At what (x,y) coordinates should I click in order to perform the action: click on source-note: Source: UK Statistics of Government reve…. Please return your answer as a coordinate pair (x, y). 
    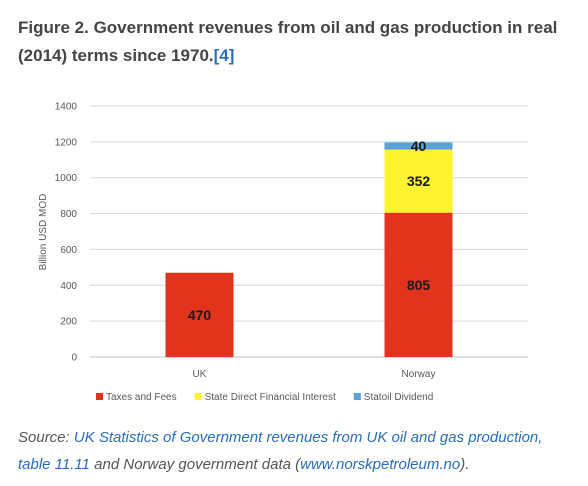
    Looking at the image, I should click on (298, 451).